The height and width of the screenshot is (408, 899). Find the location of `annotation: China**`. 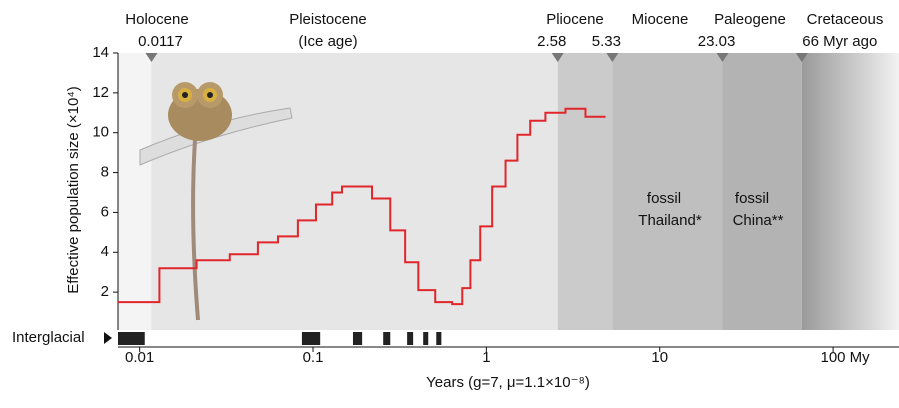

annotation: China** is located at coordinates (758, 220).